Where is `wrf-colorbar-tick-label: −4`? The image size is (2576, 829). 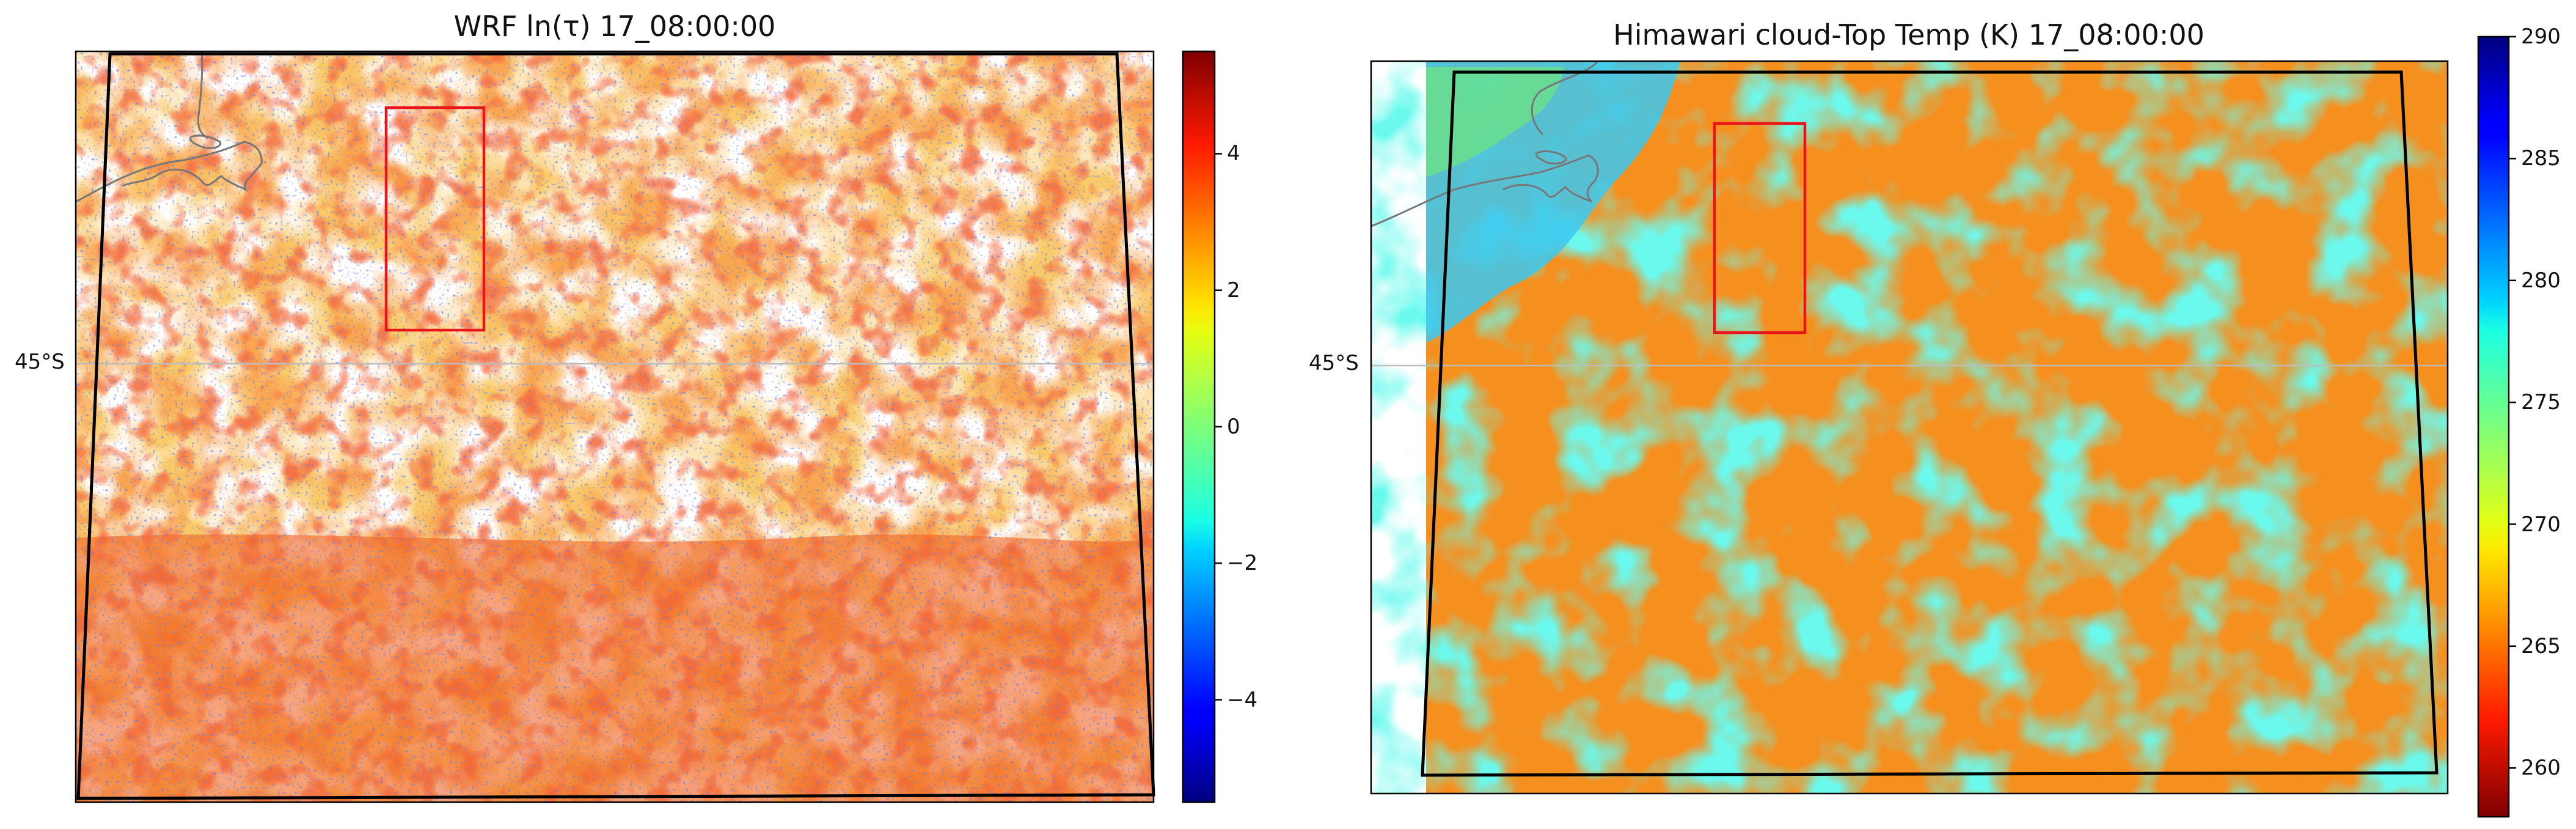 wrf-colorbar-tick-label: −4 is located at coordinates (1242, 700).